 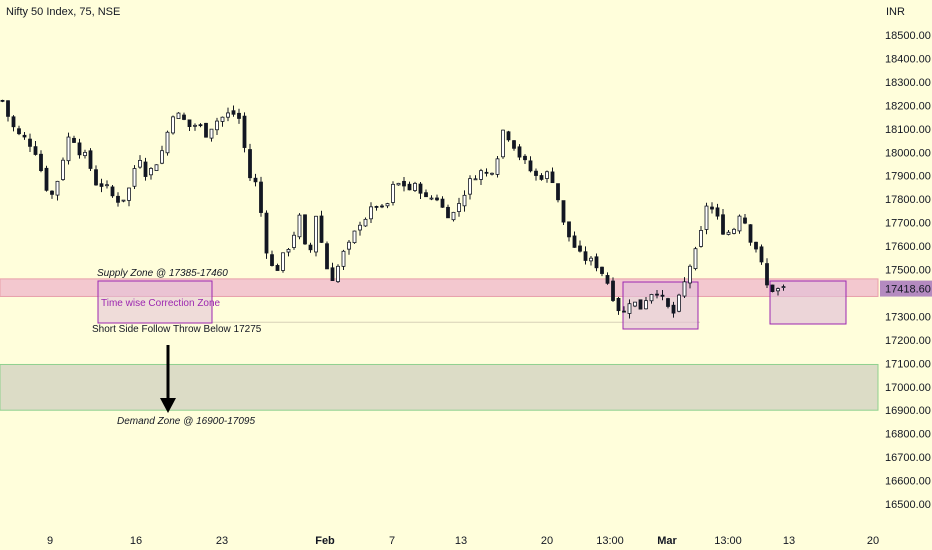 What do you see at coordinates (908, 341) in the screenshot?
I see `y-tick-label: 17200.00` at bounding box center [908, 341].